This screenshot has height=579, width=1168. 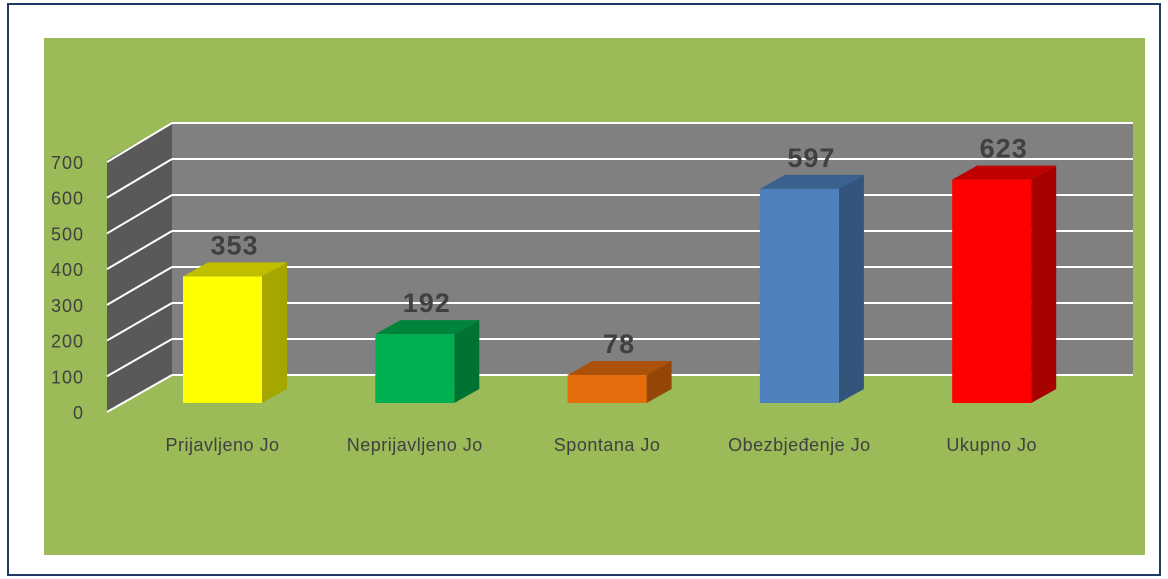 What do you see at coordinates (1004, 149) in the screenshot?
I see `value-label: 623` at bounding box center [1004, 149].